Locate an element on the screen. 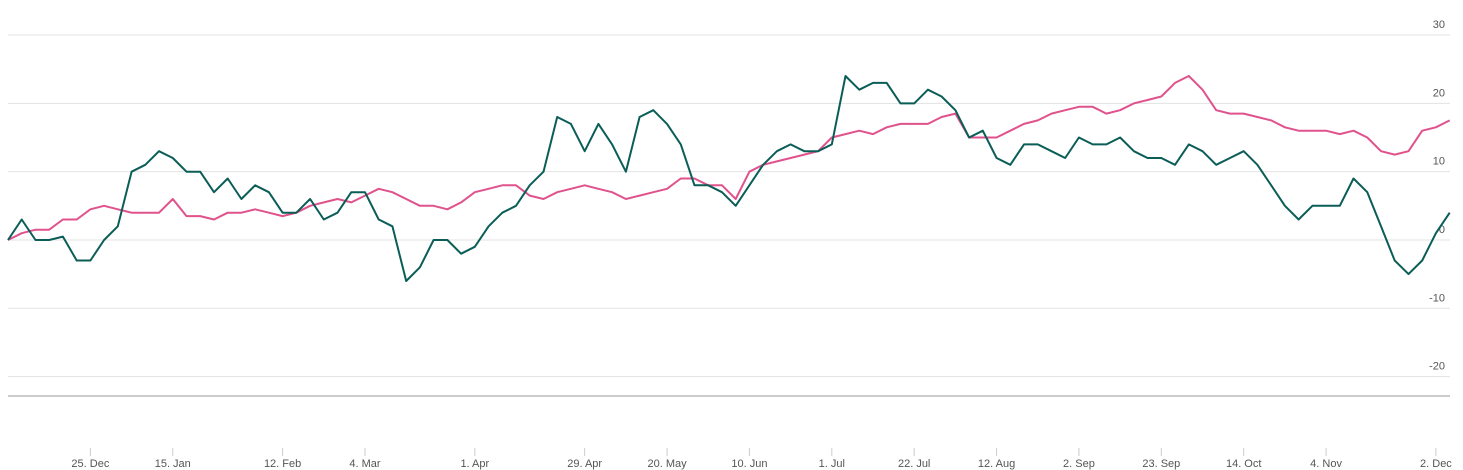 The width and height of the screenshot is (1463, 470). x-tick-label: 20. May is located at coordinates (667, 464).